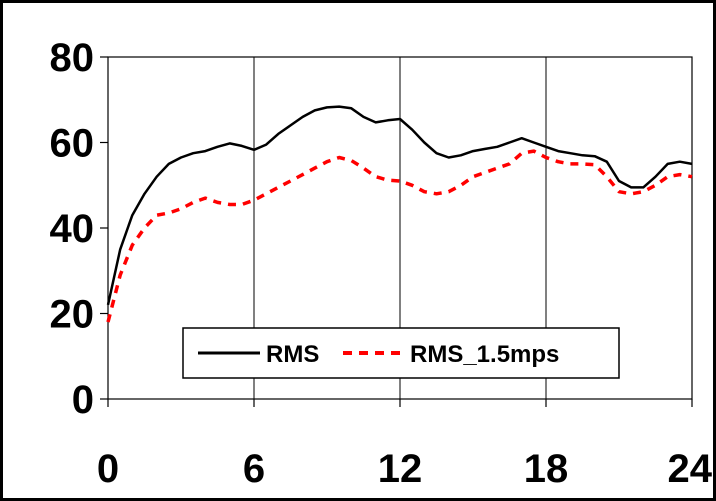 The width and height of the screenshot is (716, 501). Describe the element at coordinates (546, 469) in the screenshot. I see `x-tick-label-18: 18` at that location.